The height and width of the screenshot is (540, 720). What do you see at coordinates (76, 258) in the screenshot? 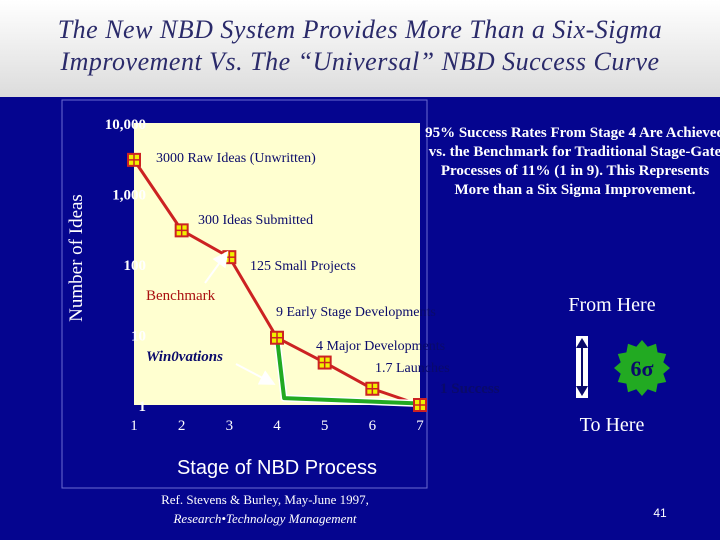
I see `y-axis-label: Number of Ideas` at bounding box center [76, 258].